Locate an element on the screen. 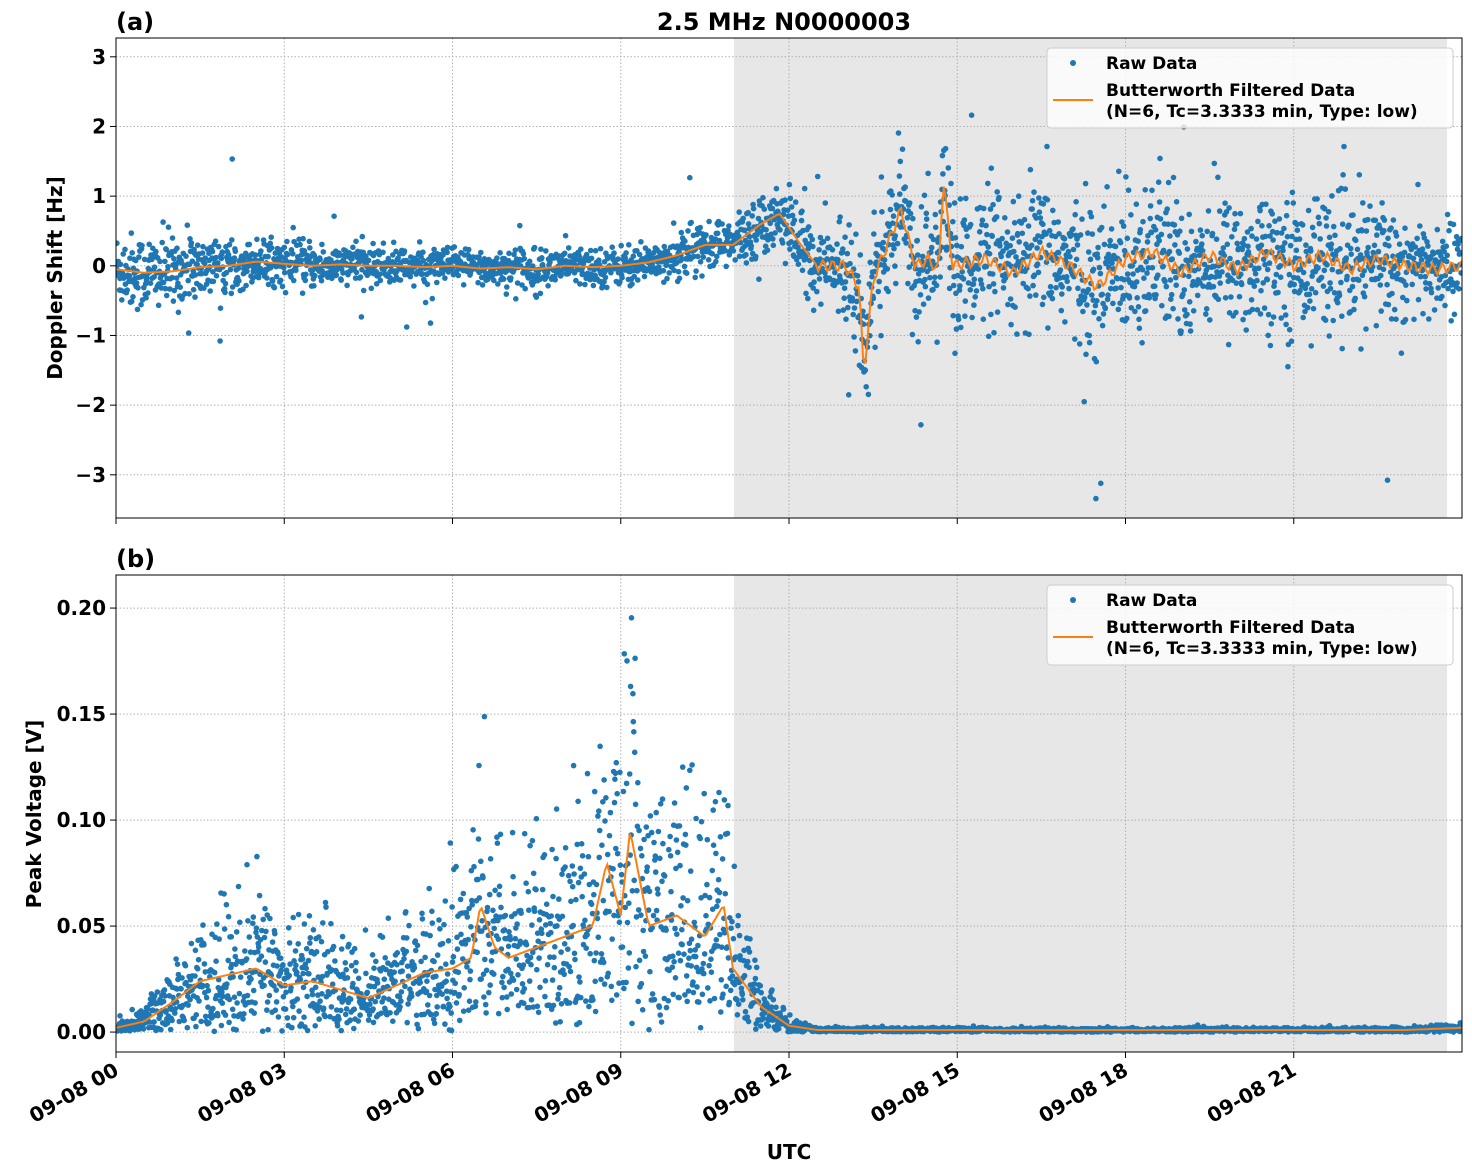  y-tick-label: 0.10 is located at coordinates (81, 820).